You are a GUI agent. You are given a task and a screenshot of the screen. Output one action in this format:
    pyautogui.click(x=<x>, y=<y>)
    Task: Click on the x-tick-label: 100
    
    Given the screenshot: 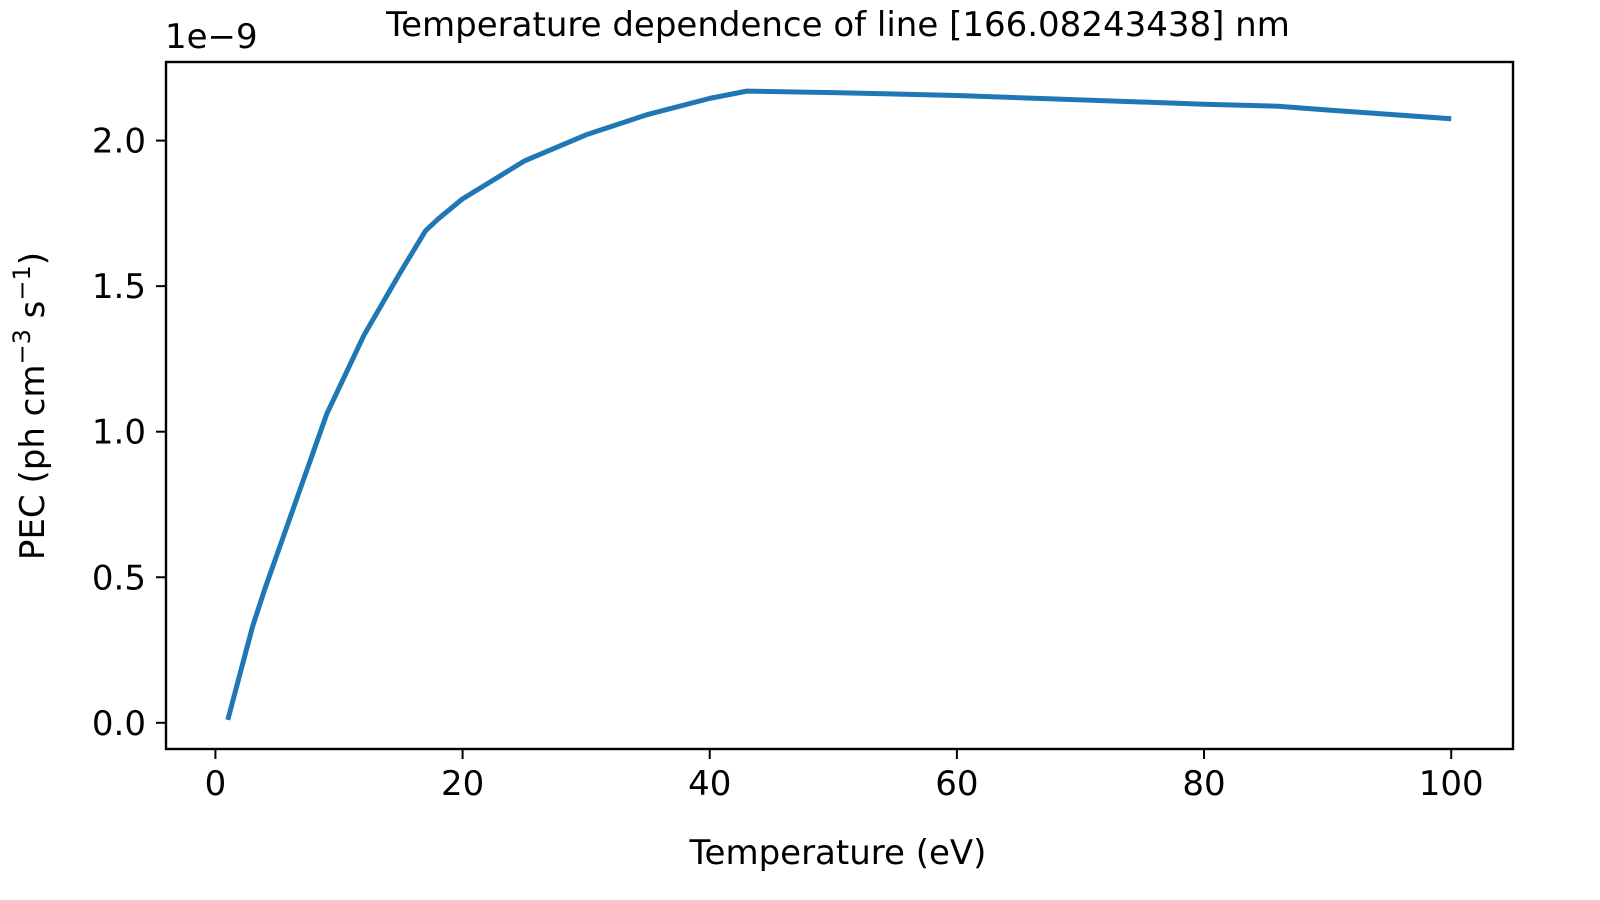 What is the action you would take?
    pyautogui.click(x=1451, y=784)
    